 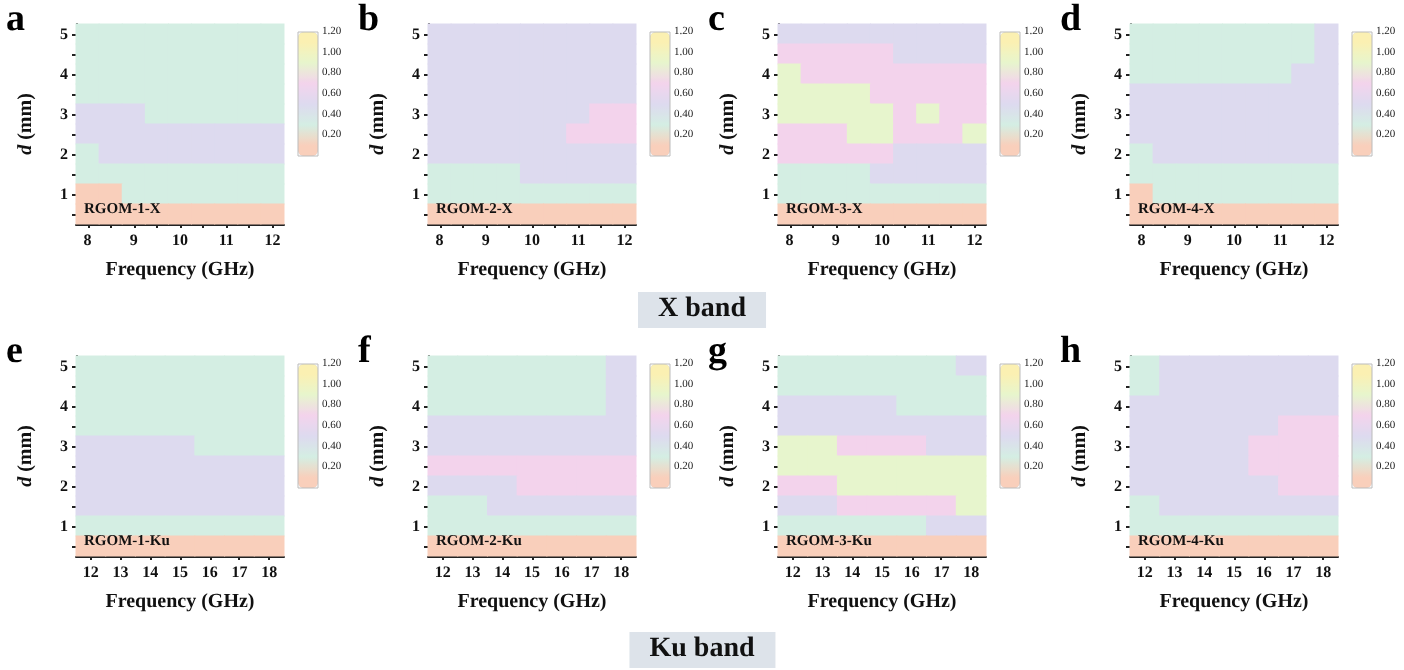 What do you see at coordinates (1070, 351) in the screenshot?
I see `chart-title: h` at bounding box center [1070, 351].